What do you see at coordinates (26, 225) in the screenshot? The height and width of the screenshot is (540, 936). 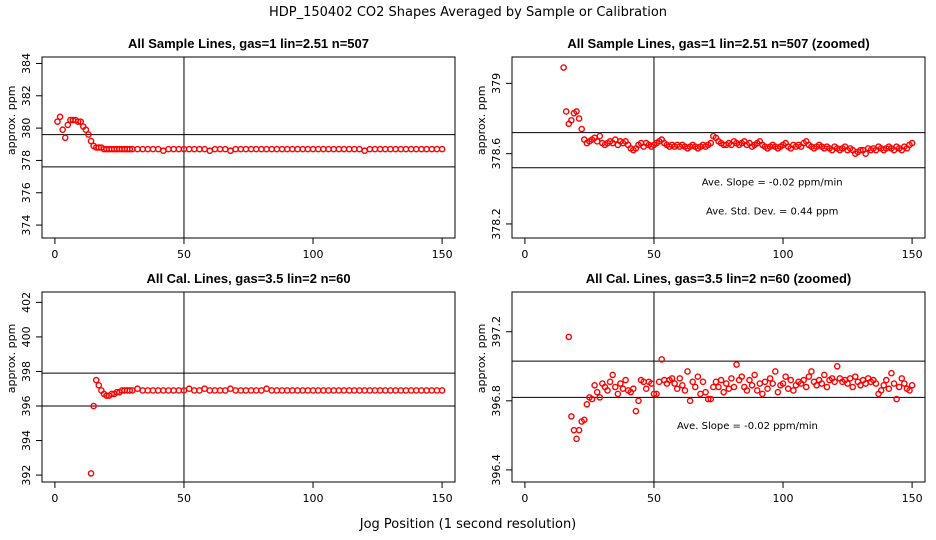 I see `y-tick-label: 374` at bounding box center [26, 225].